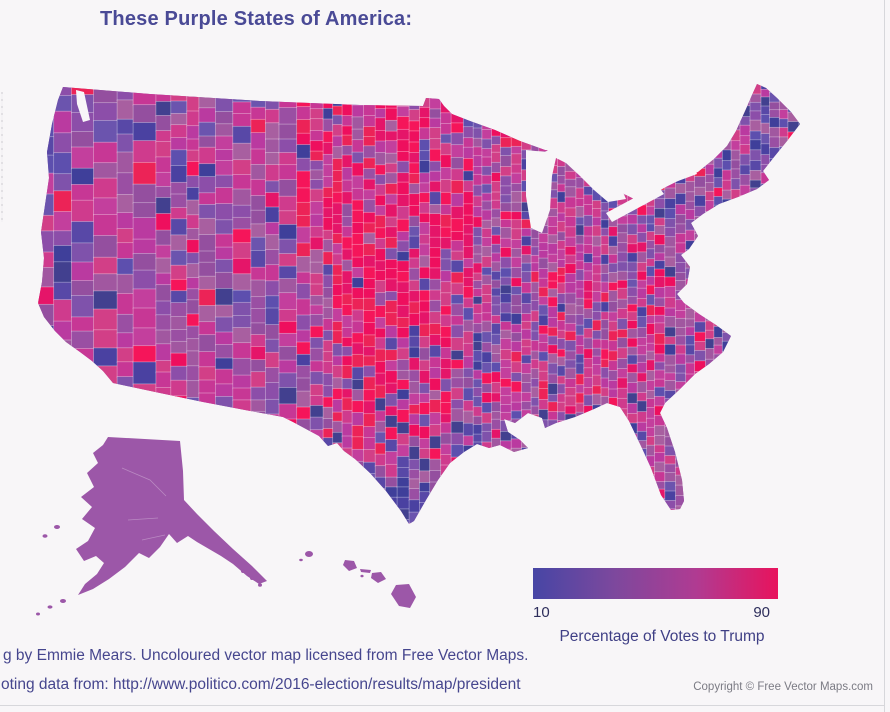 This screenshot has height=712, width=890. Describe the element at coordinates (655, 583) in the screenshot. I see `legend-gradient-bar` at that location.